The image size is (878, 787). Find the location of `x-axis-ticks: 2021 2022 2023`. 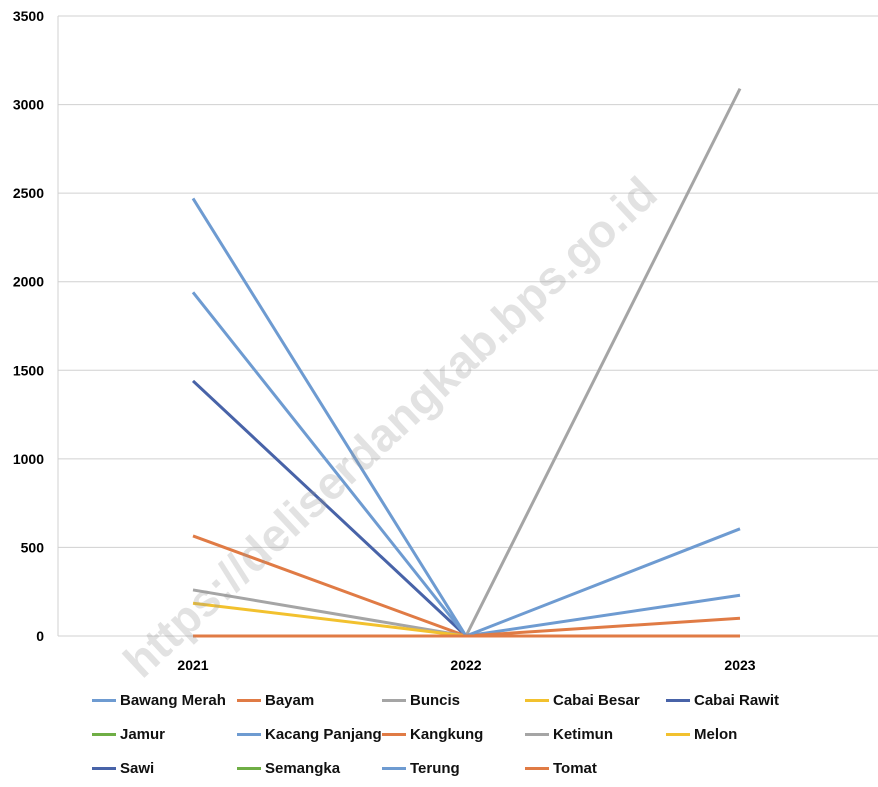

x-axis-ticks: 2021 2022 2023 is located at coordinates (466, 665).